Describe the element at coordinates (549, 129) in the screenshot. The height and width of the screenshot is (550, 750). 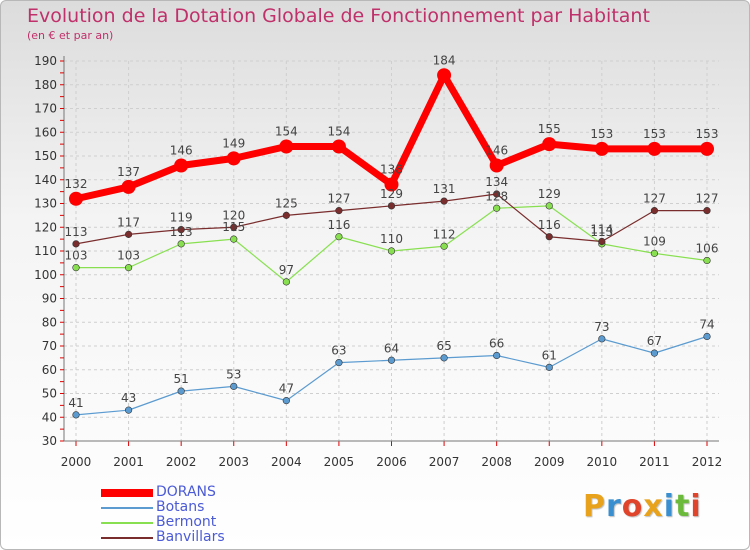
I see `data-label-dorans: 155` at that location.